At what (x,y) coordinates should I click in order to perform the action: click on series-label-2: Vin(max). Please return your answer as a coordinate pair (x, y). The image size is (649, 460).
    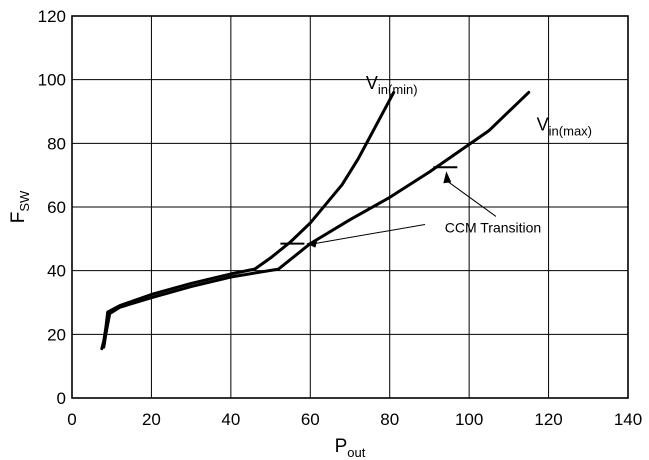
    Looking at the image, I should click on (564, 127).